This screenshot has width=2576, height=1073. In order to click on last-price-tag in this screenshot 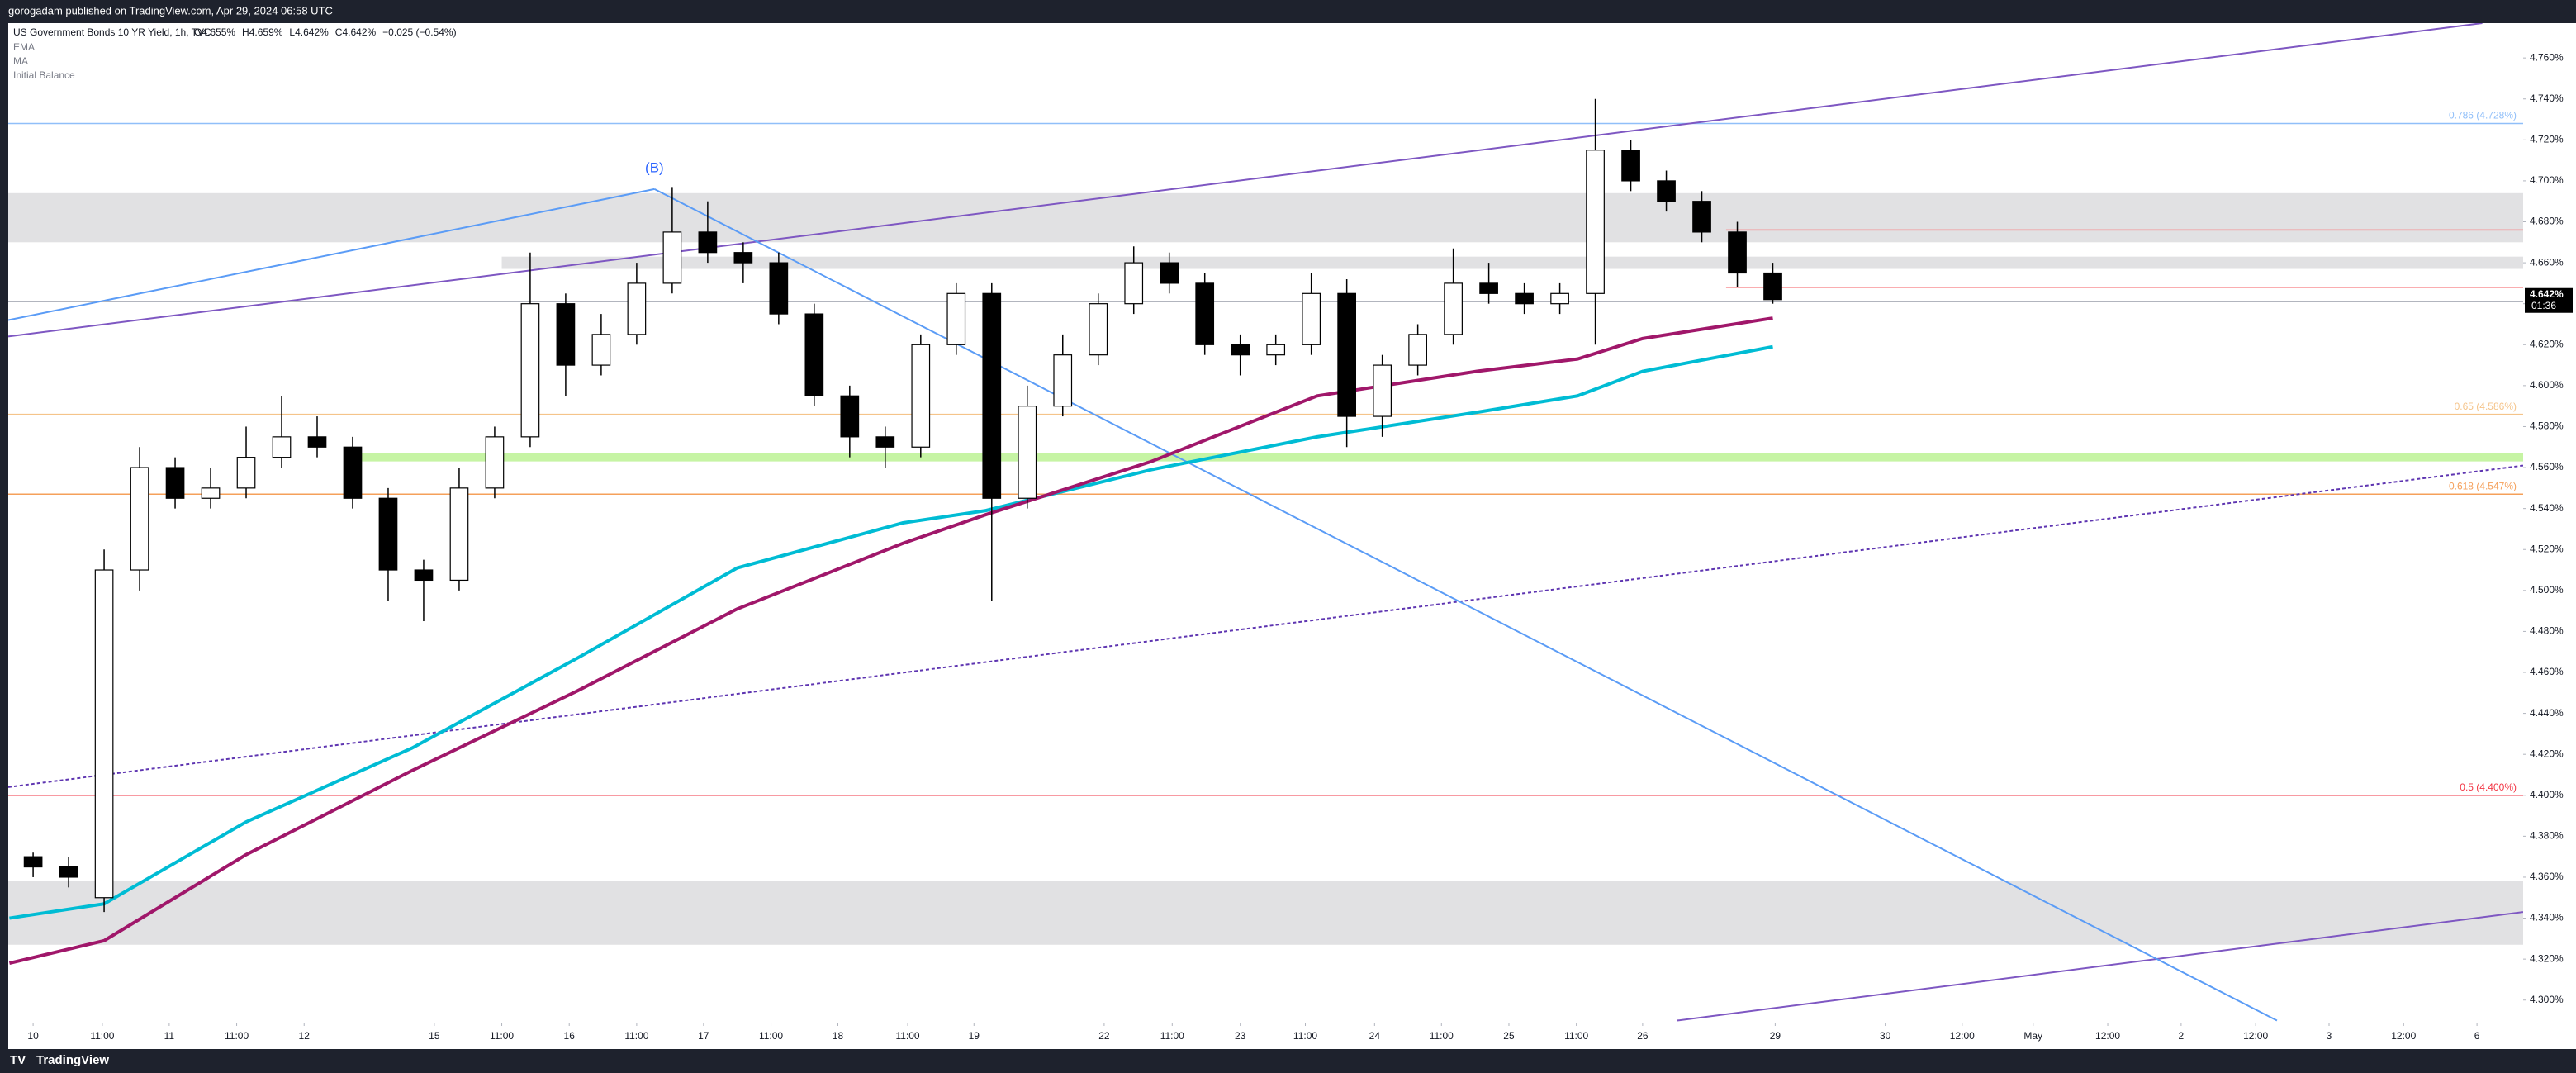, I will do `click(2549, 300)`.